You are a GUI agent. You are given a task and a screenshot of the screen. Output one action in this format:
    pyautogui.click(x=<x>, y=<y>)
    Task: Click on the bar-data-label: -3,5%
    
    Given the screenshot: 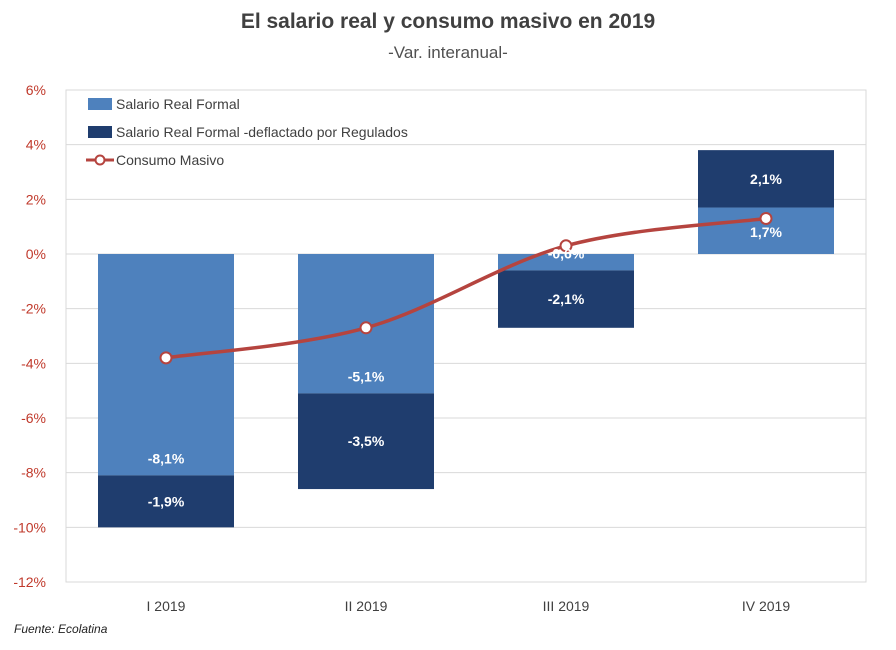 What is the action you would take?
    pyautogui.click(x=366, y=441)
    